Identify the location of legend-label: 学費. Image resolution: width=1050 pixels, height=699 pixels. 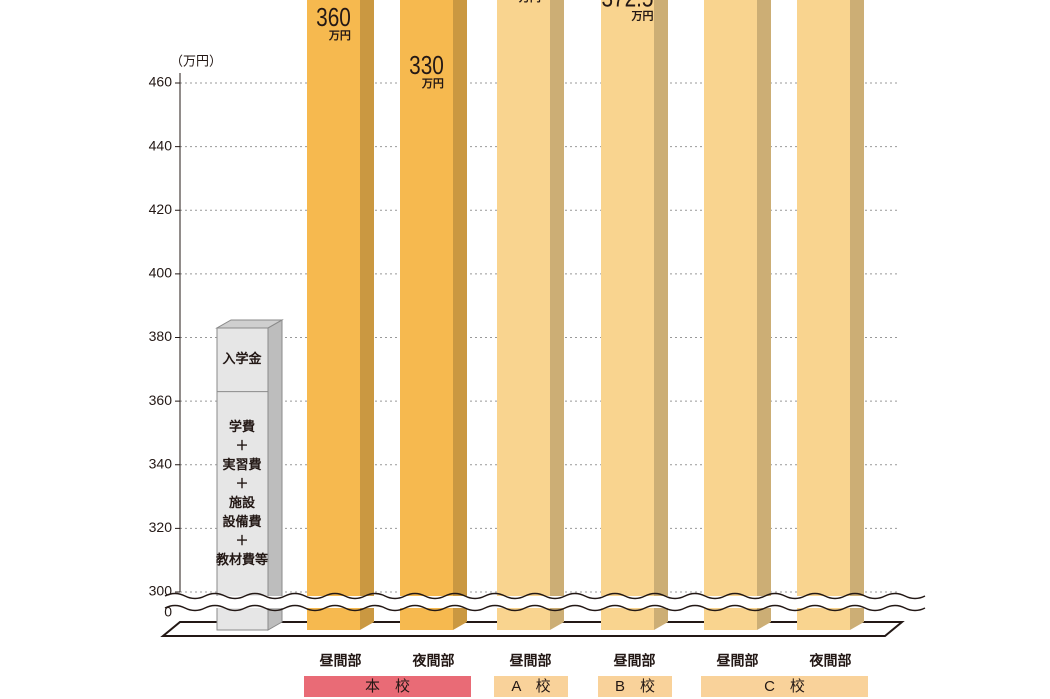
(242, 426).